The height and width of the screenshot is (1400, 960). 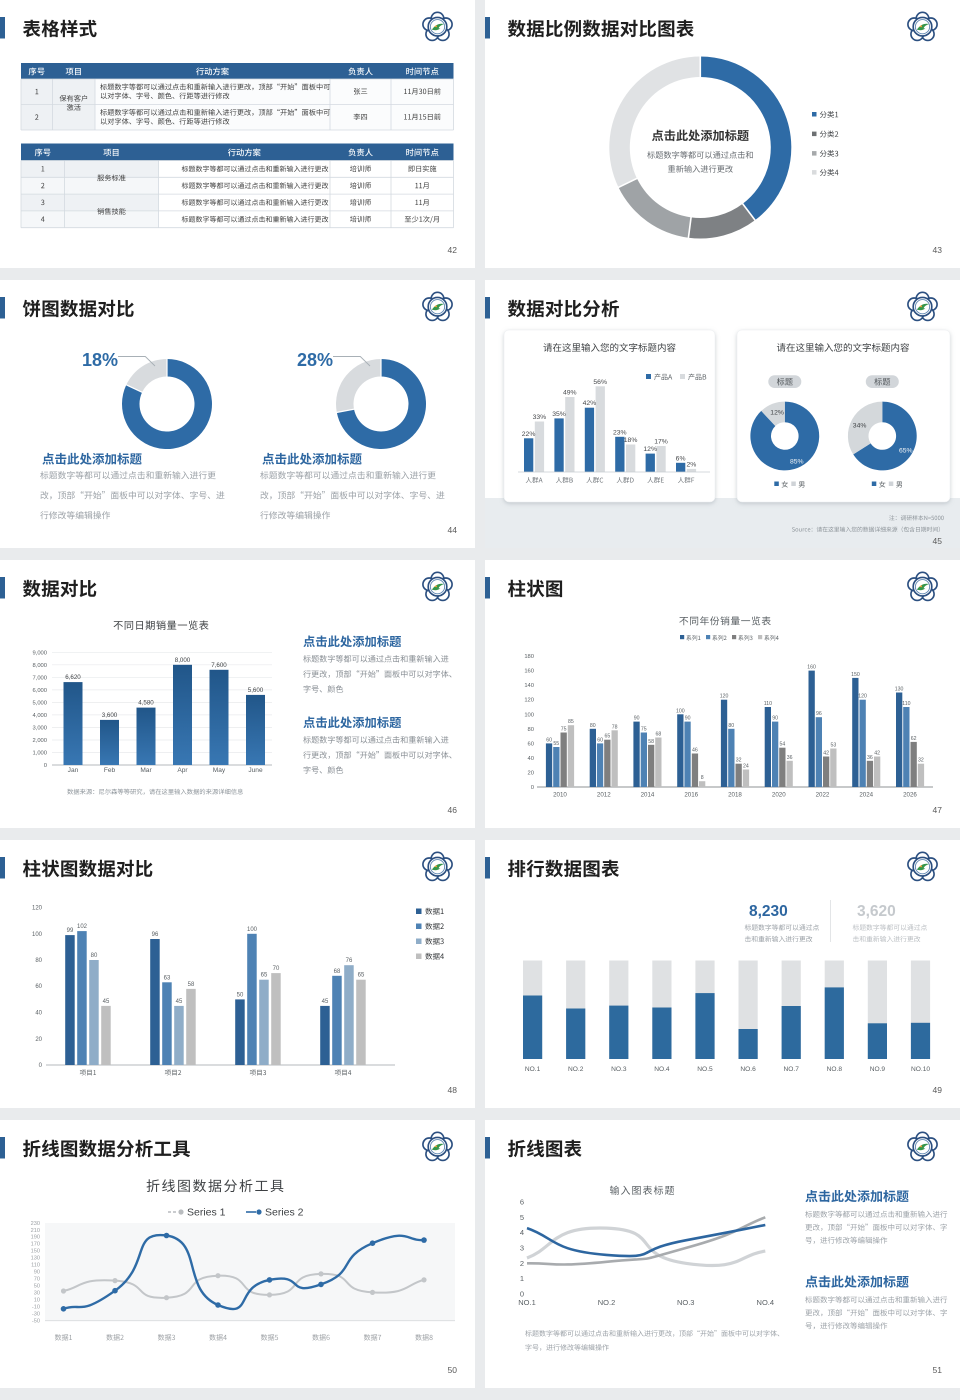 What do you see at coordinates (661, 442) in the screenshot?
I see `svg-text: 17%` at bounding box center [661, 442].